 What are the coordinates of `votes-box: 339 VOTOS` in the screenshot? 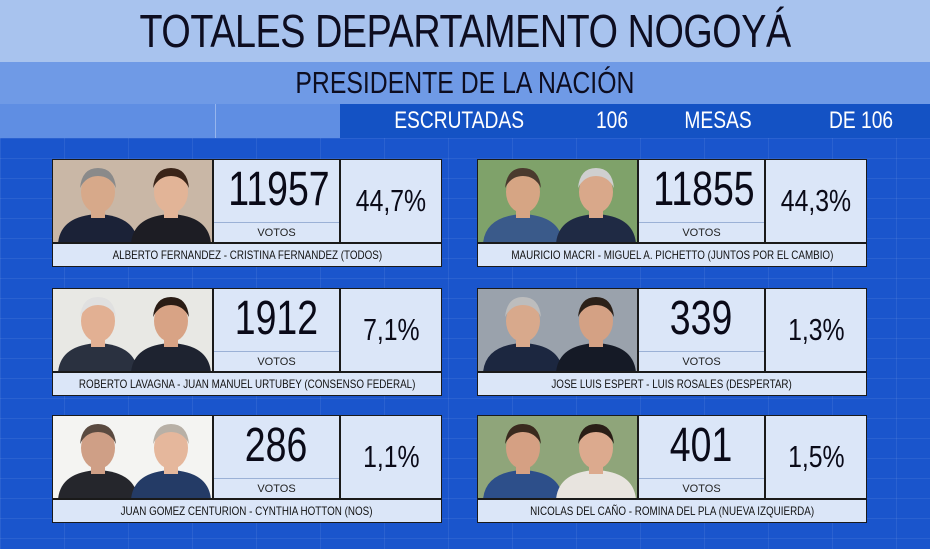 It's located at (701, 330).